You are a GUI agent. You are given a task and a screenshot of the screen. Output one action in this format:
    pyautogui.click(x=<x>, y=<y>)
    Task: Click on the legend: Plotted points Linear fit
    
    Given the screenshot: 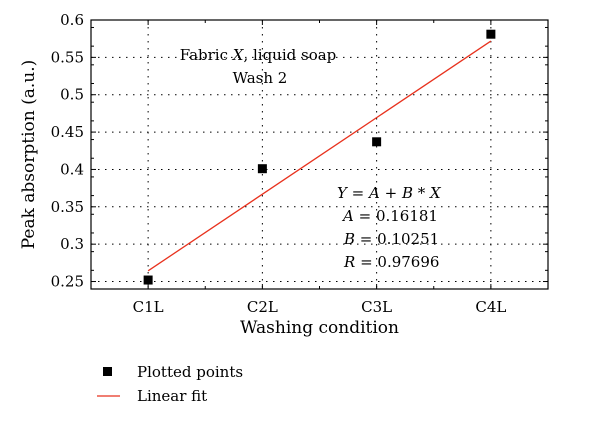 What is the action you would take?
    pyautogui.click(x=170, y=384)
    